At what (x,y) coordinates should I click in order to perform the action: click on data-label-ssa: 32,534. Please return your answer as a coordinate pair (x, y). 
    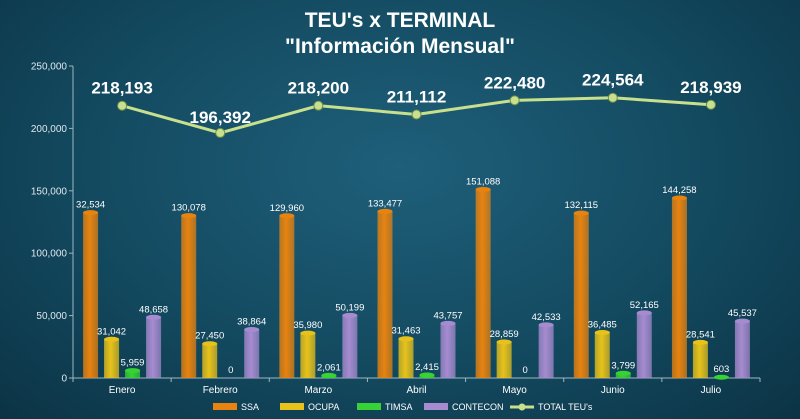
    Looking at the image, I should click on (90, 205).